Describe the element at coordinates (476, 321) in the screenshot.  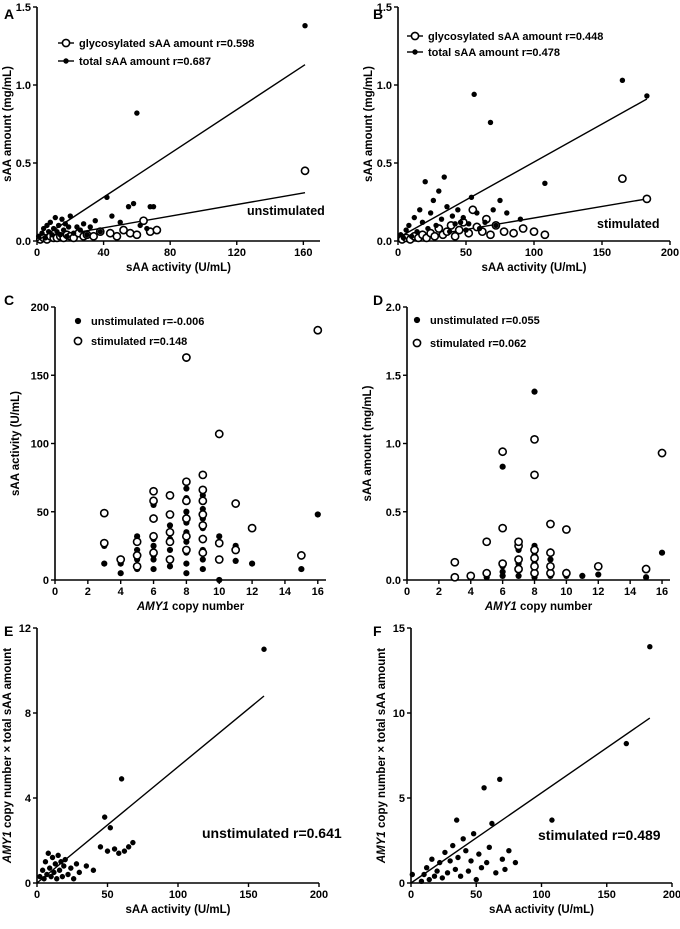
I see `legend-entry: unstimulated r=0.055` at that location.